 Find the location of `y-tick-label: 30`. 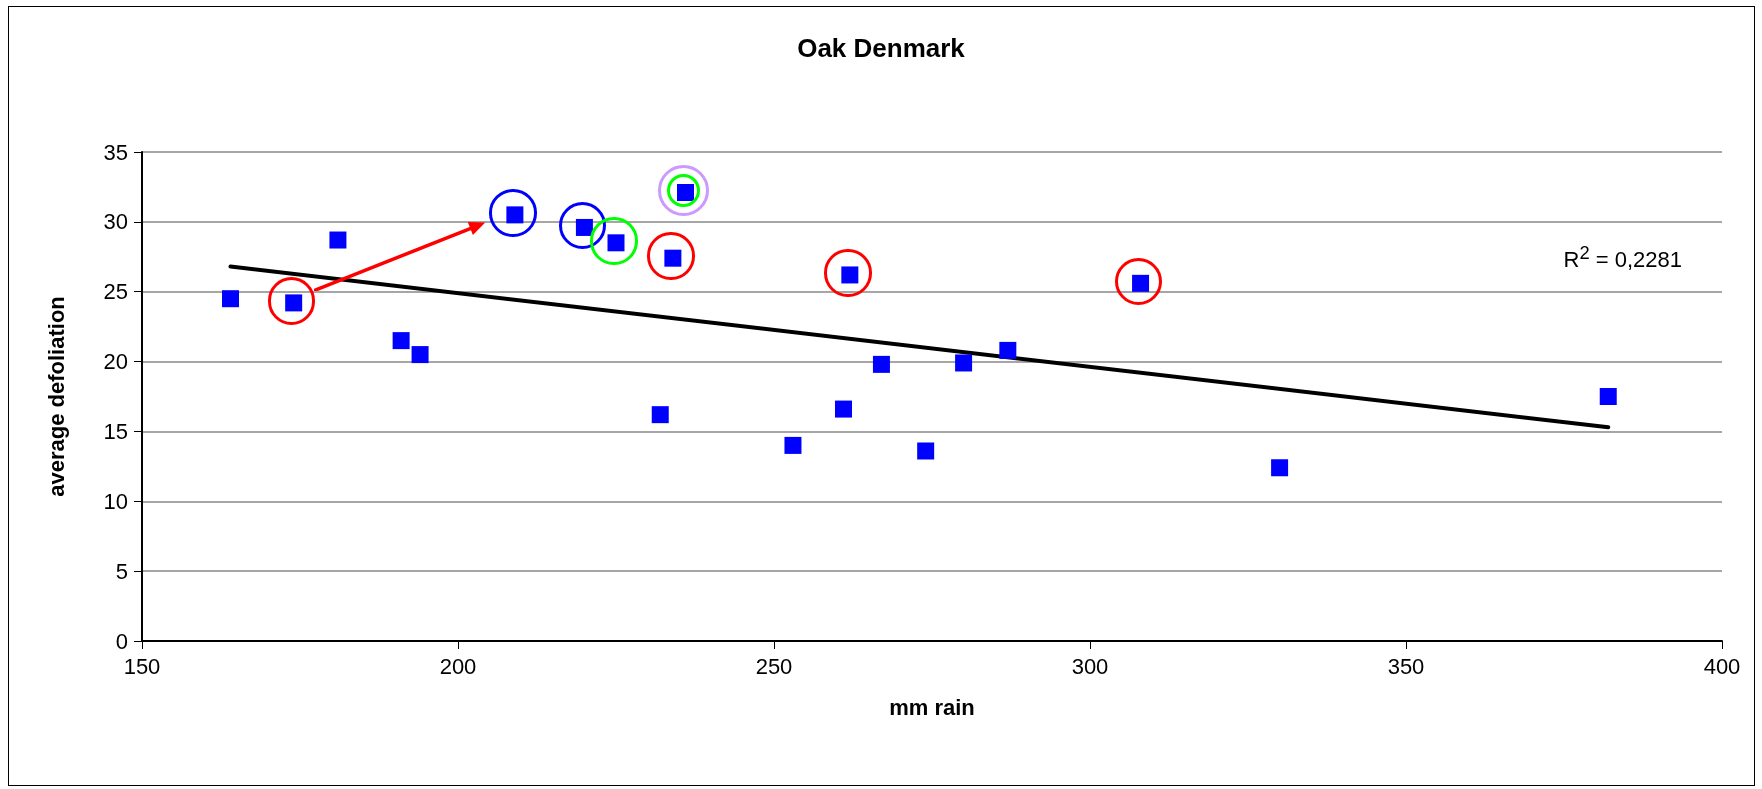

y-tick-label: 30 is located at coordinates (115, 222).